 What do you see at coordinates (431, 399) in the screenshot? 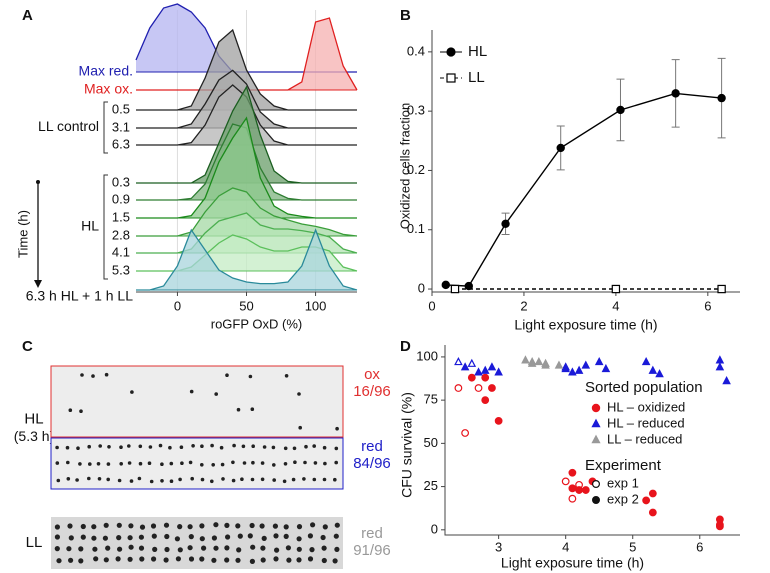
I see `y-tick-label: 75` at bounding box center [431, 399].